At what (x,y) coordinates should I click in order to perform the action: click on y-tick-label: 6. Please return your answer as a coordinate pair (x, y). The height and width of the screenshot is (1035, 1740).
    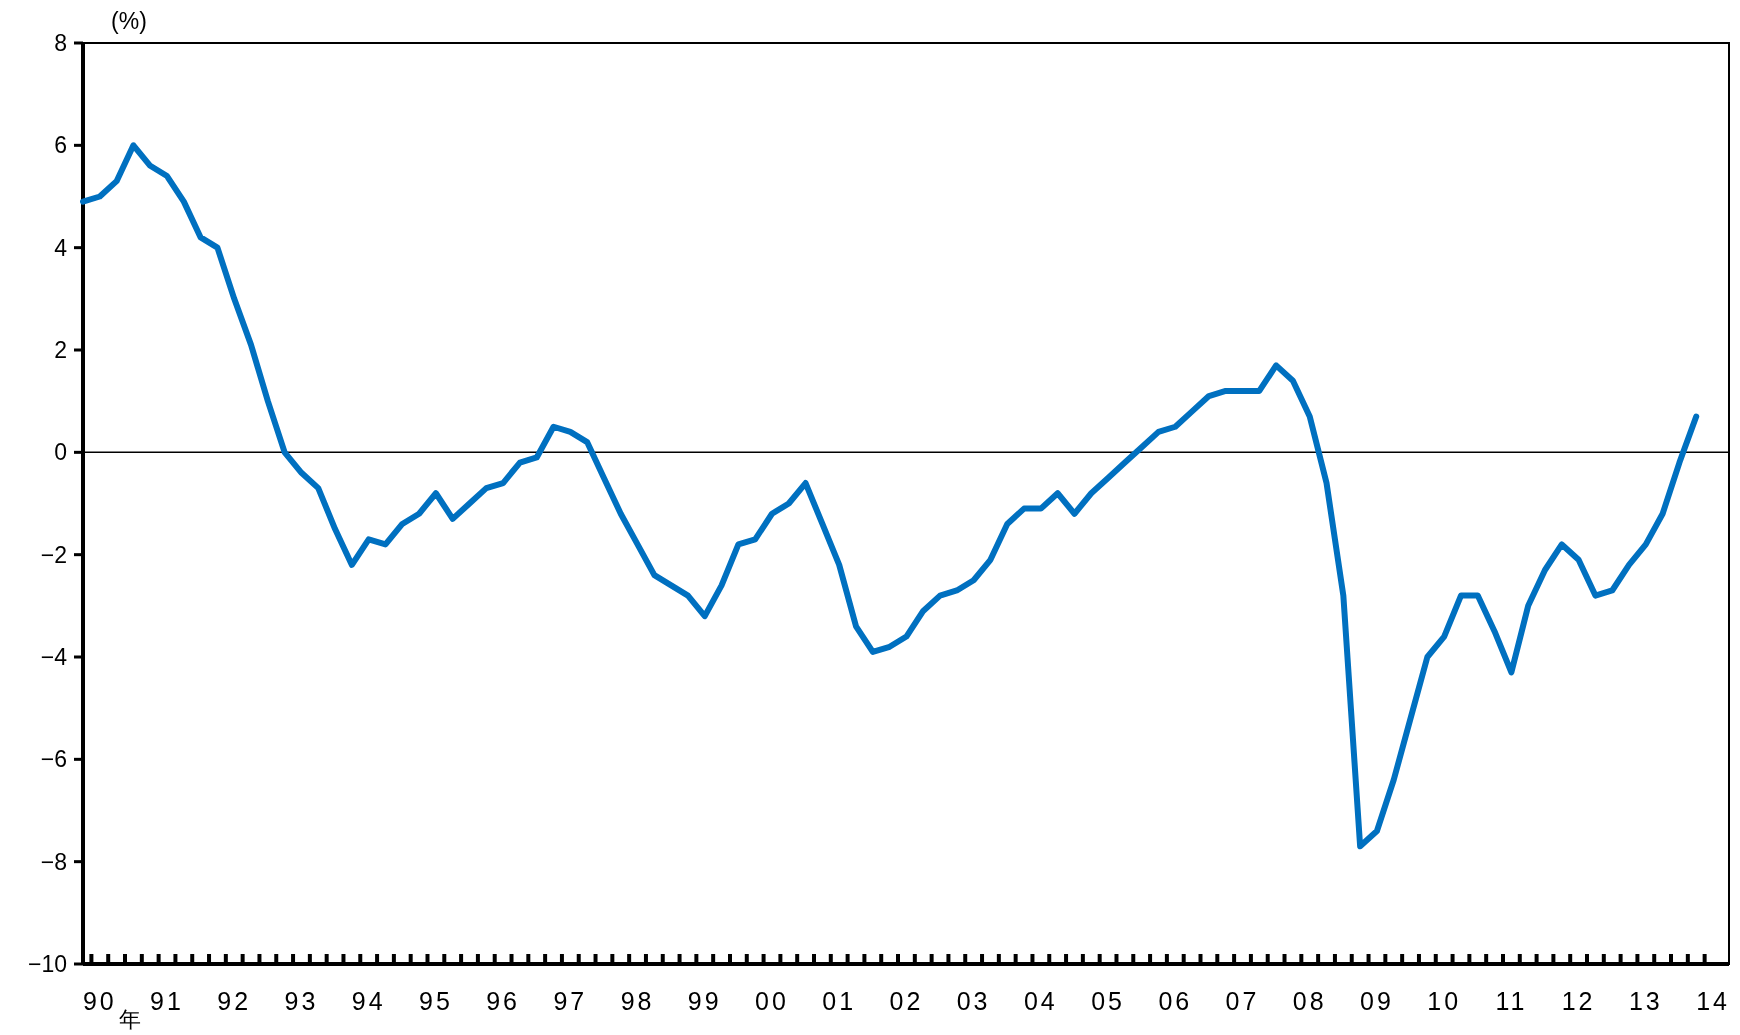
    Looking at the image, I should click on (60, 145).